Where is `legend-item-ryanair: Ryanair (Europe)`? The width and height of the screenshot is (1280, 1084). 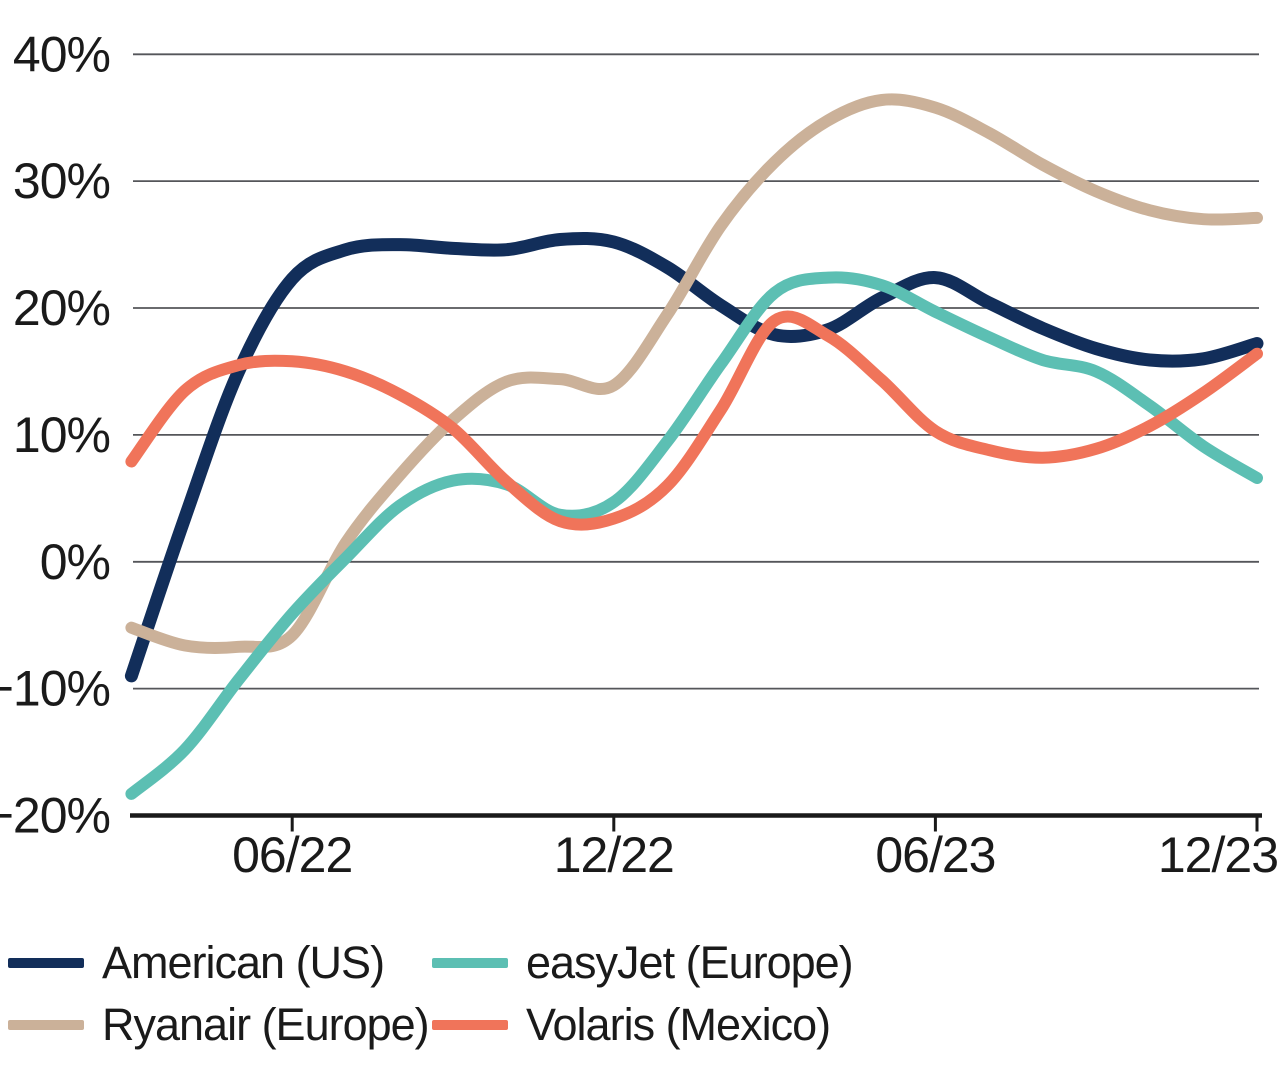
legend-item-ryanair: Ryanair (Europe) is located at coordinates (220, 1025).